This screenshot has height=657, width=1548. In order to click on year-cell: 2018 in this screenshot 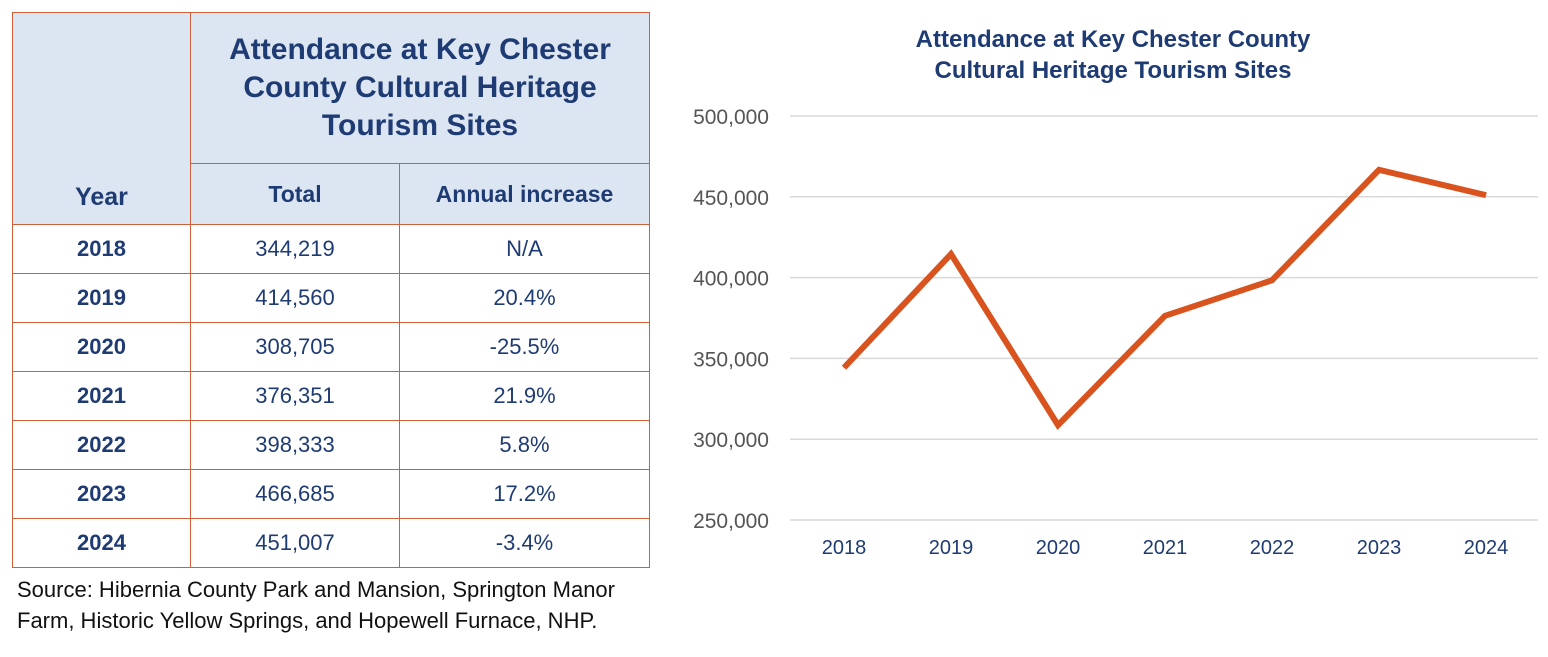, I will do `click(101, 249)`.